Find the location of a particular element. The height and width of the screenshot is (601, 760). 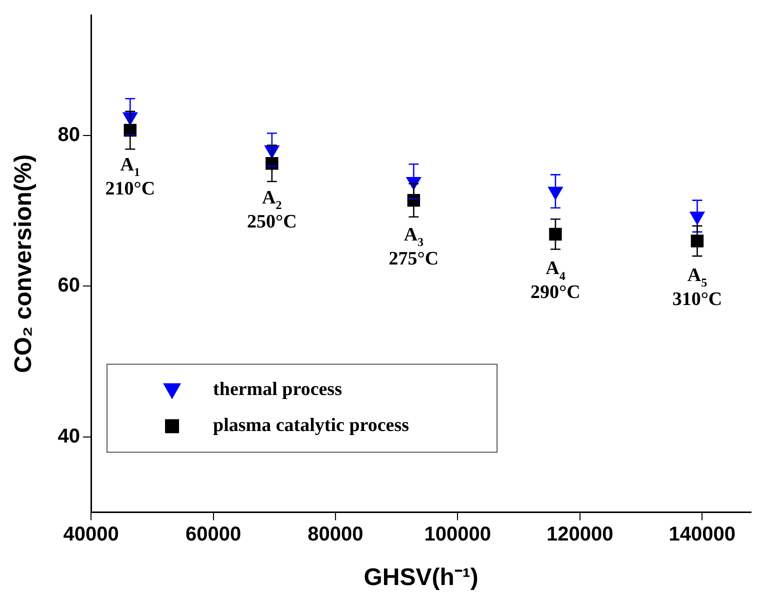

x-tick-label: 100000 is located at coordinates (458, 535).